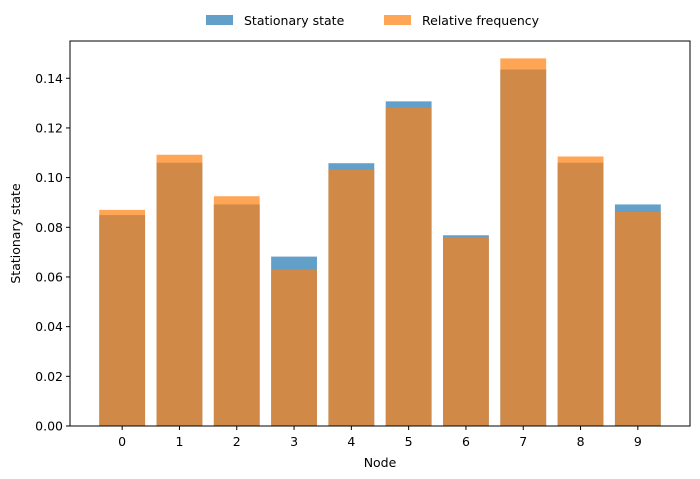 This screenshot has width=700, height=479. I want to click on y-tick-label: 0.08, so click(49, 227).